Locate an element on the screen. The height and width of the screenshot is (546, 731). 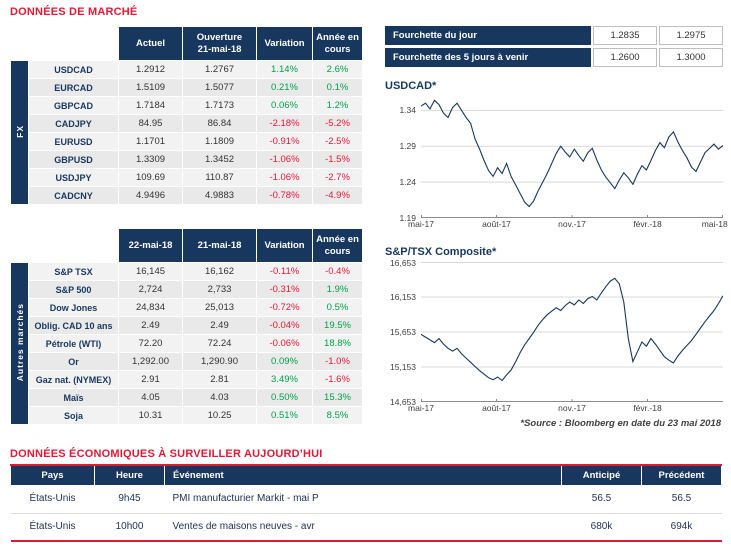
markets-side-strip: Autres marchés is located at coordinates (19, 343).